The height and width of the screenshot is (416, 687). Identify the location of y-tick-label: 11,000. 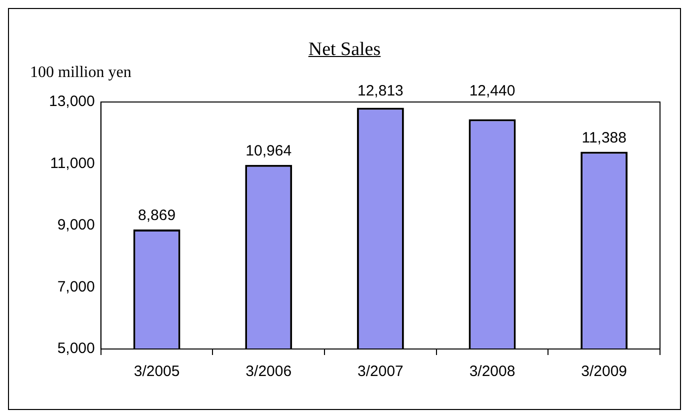
(72, 163).